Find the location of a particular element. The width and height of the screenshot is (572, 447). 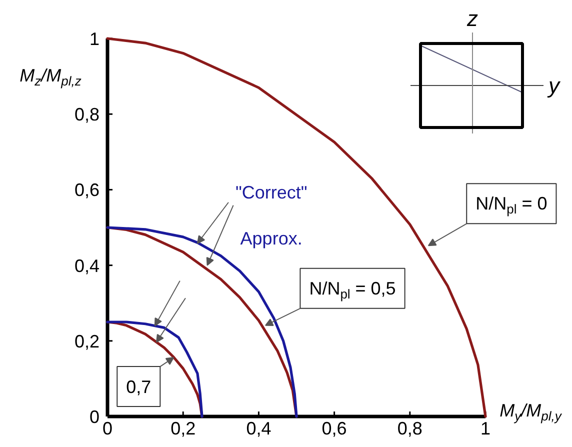

y-tick-label: 0,6 is located at coordinates (87, 190).